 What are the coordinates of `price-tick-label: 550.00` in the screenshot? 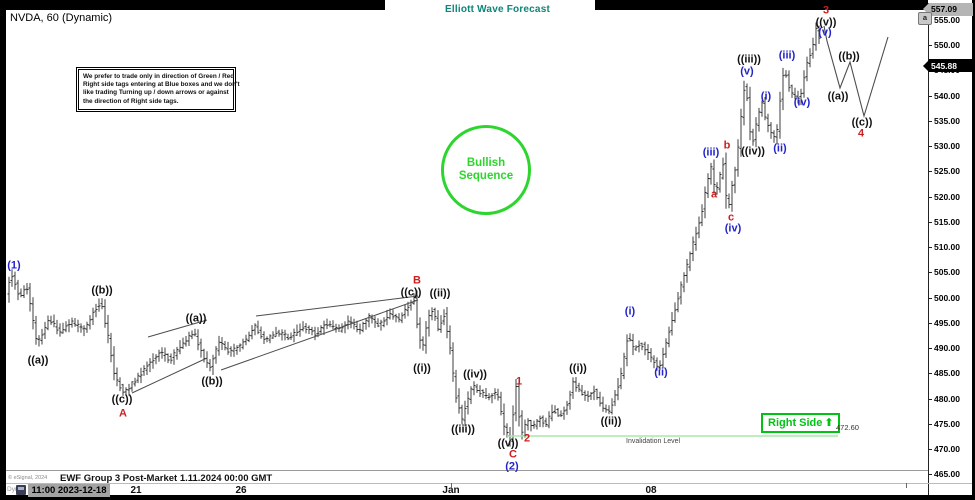 It's located at (947, 45).